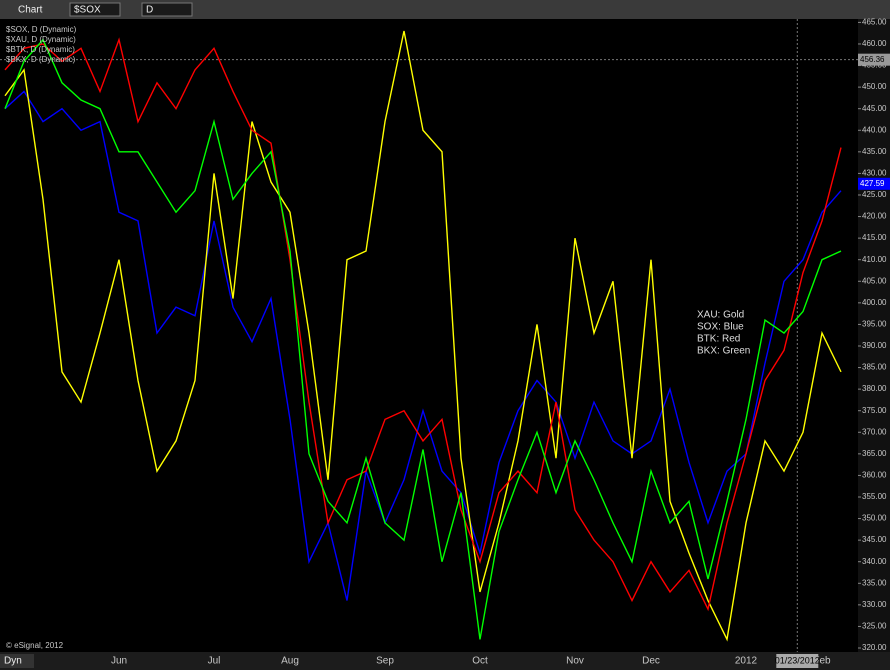  Describe the element at coordinates (41, 39) in the screenshot. I see `legend-entry: $XAU, D (Dynamic)` at that location.